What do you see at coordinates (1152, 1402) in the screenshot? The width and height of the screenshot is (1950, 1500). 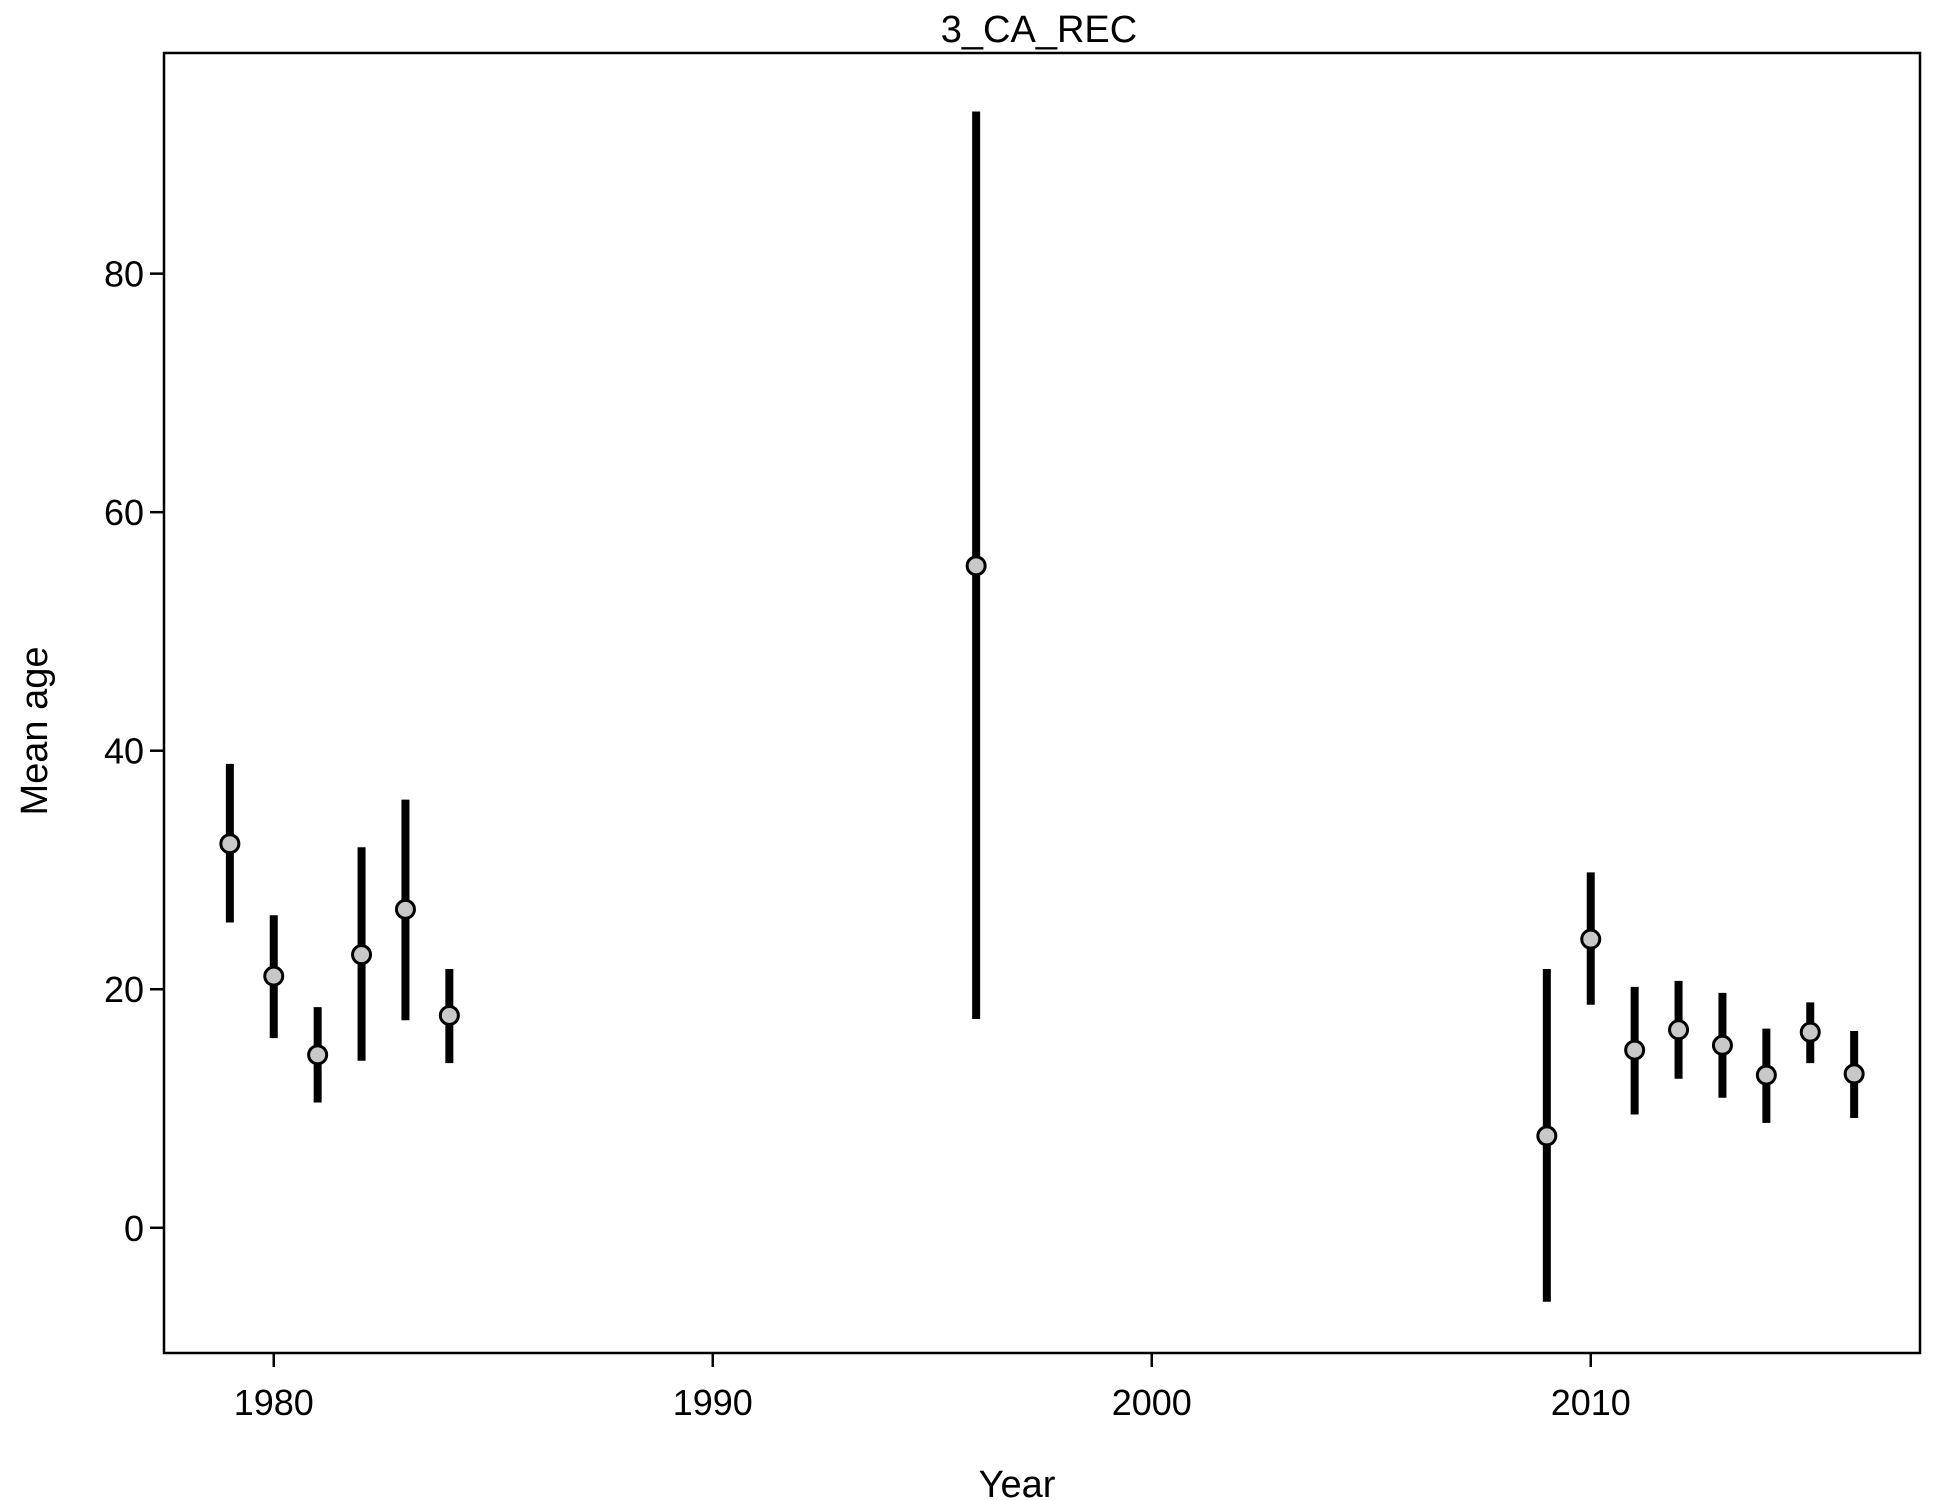 I see `x-tick-label: 2000` at bounding box center [1152, 1402].